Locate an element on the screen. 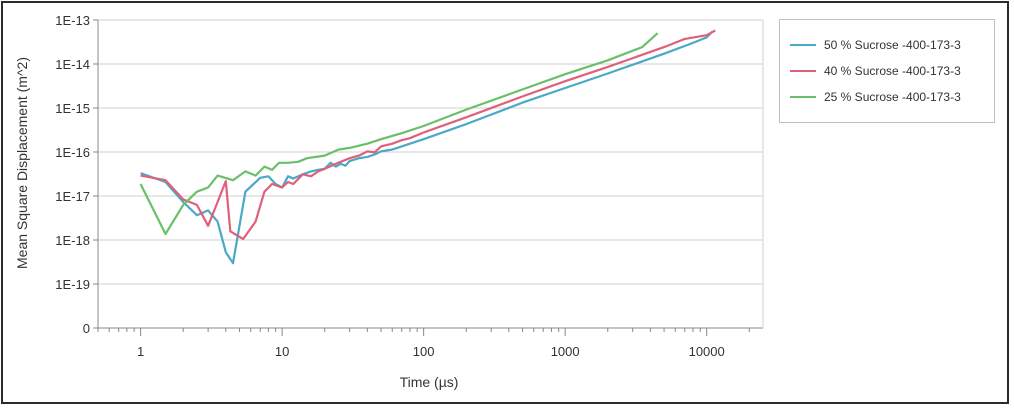 The image size is (1014, 409). y-tick-label: 1E-14 is located at coordinates (72, 64).